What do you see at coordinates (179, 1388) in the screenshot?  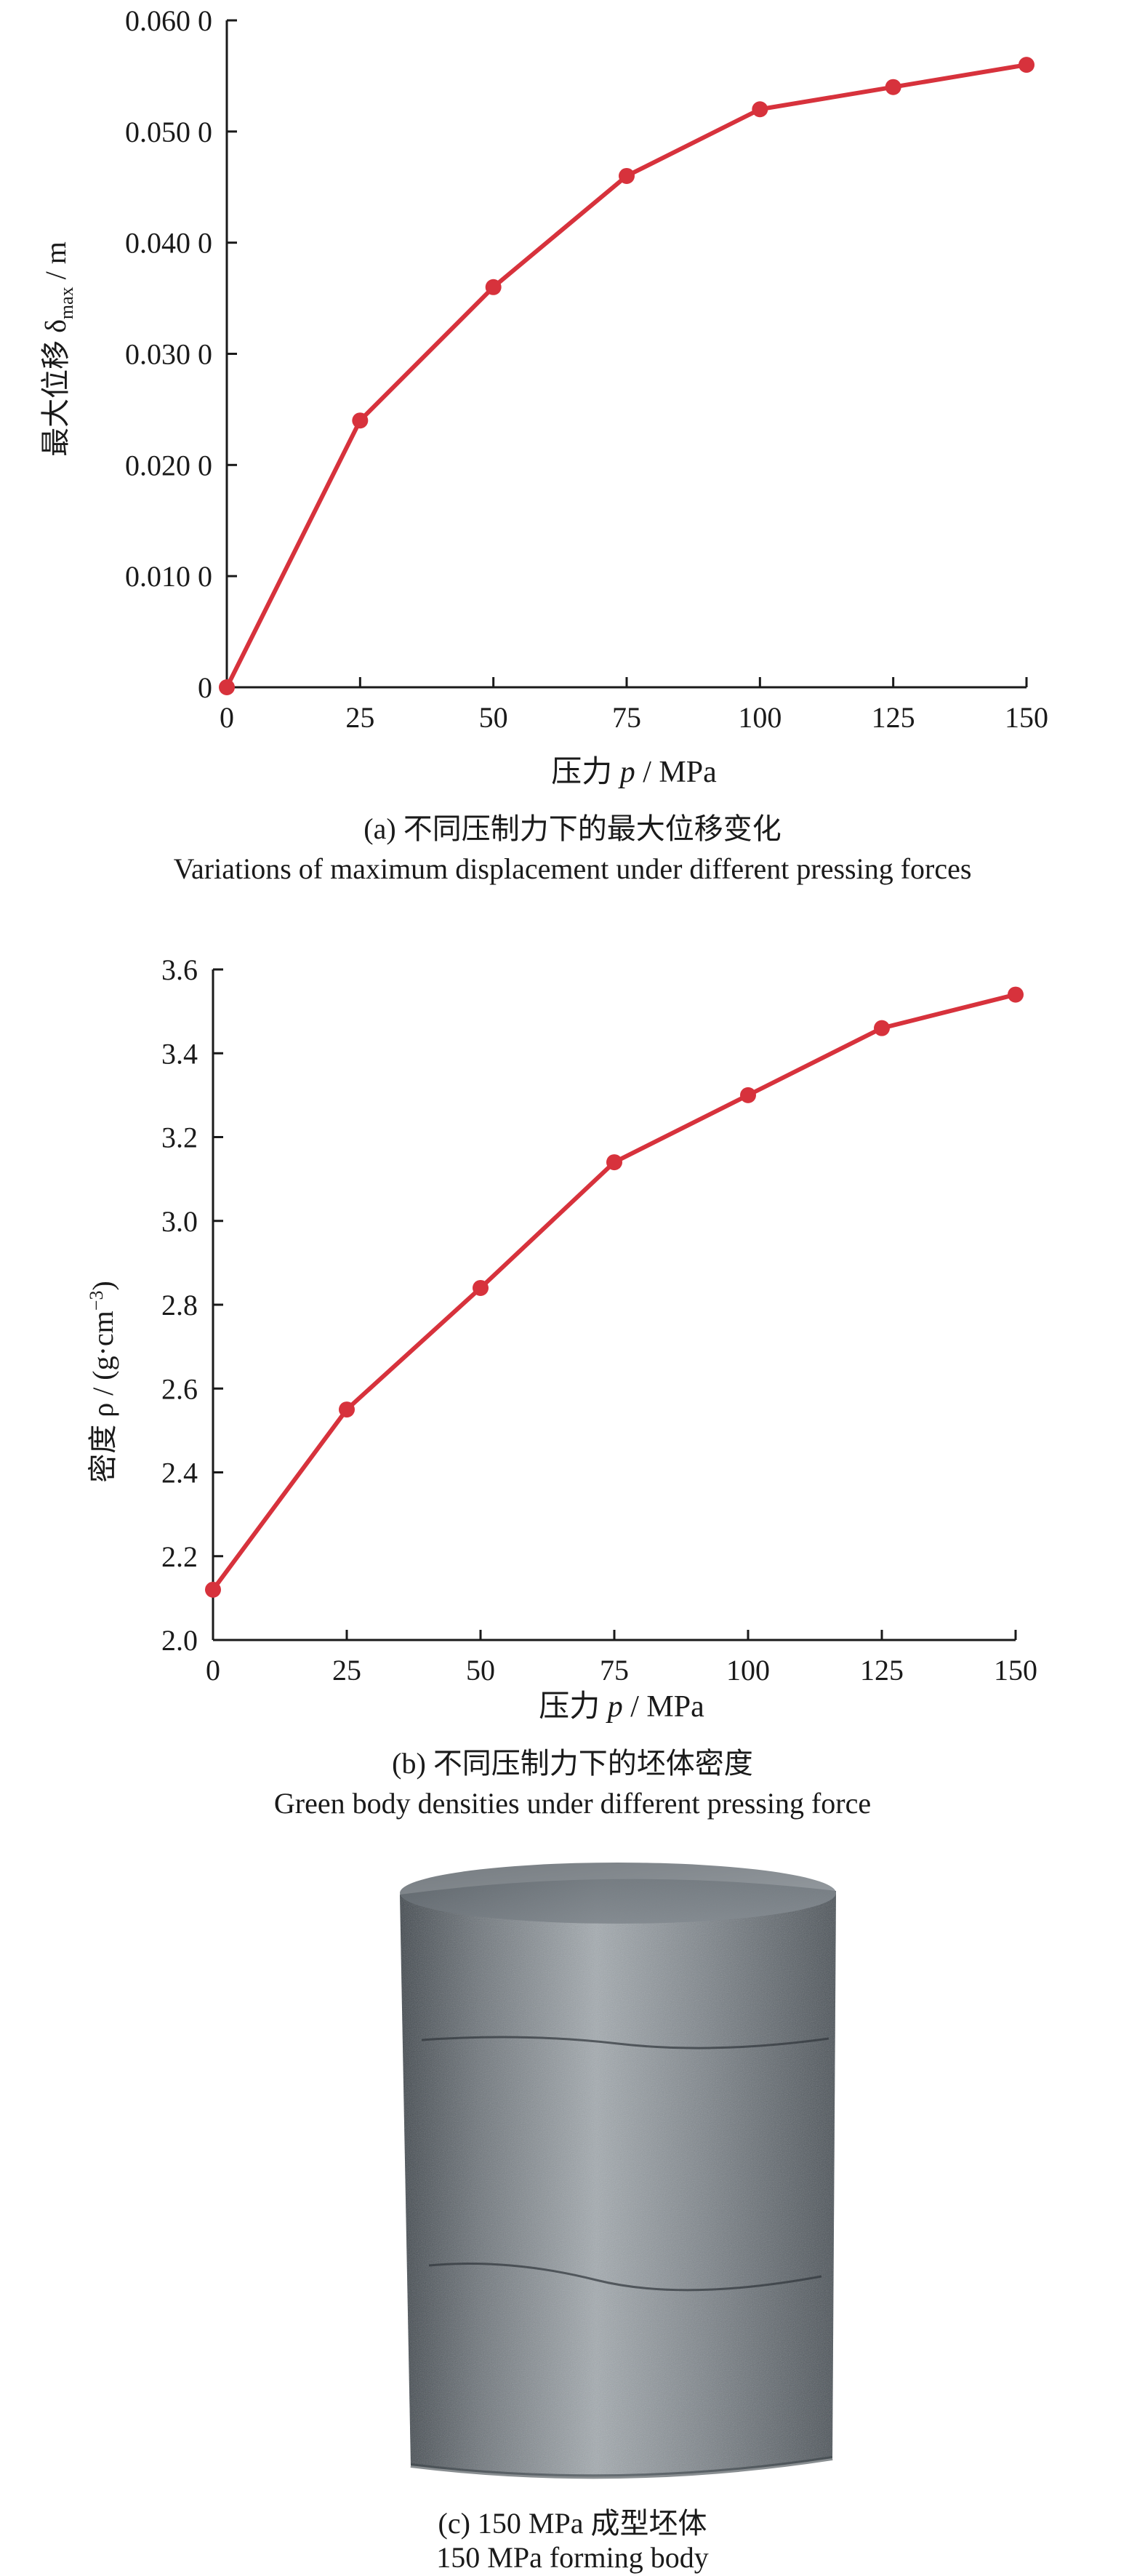 I see `y-tick-label: 2.6` at bounding box center [179, 1388].